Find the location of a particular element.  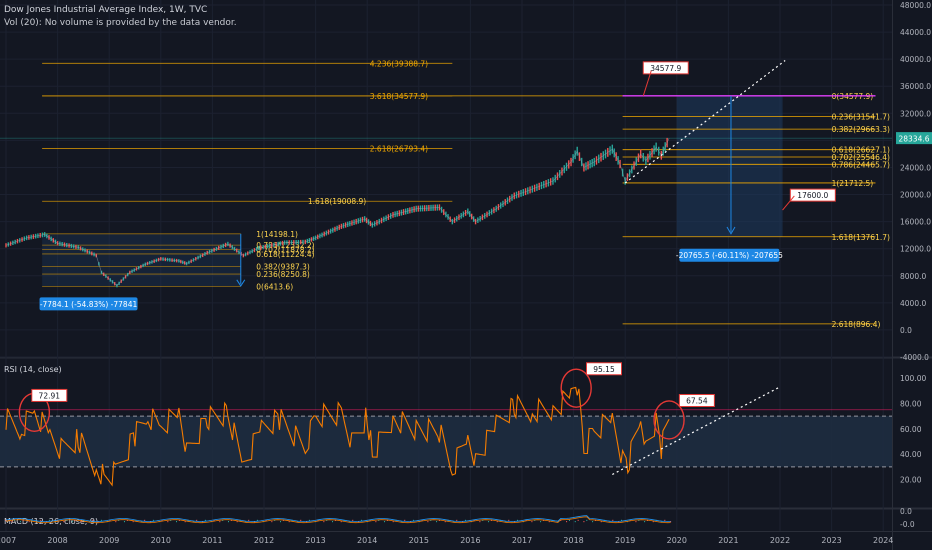

time-axis-label: 2020 is located at coordinates (677, 540).